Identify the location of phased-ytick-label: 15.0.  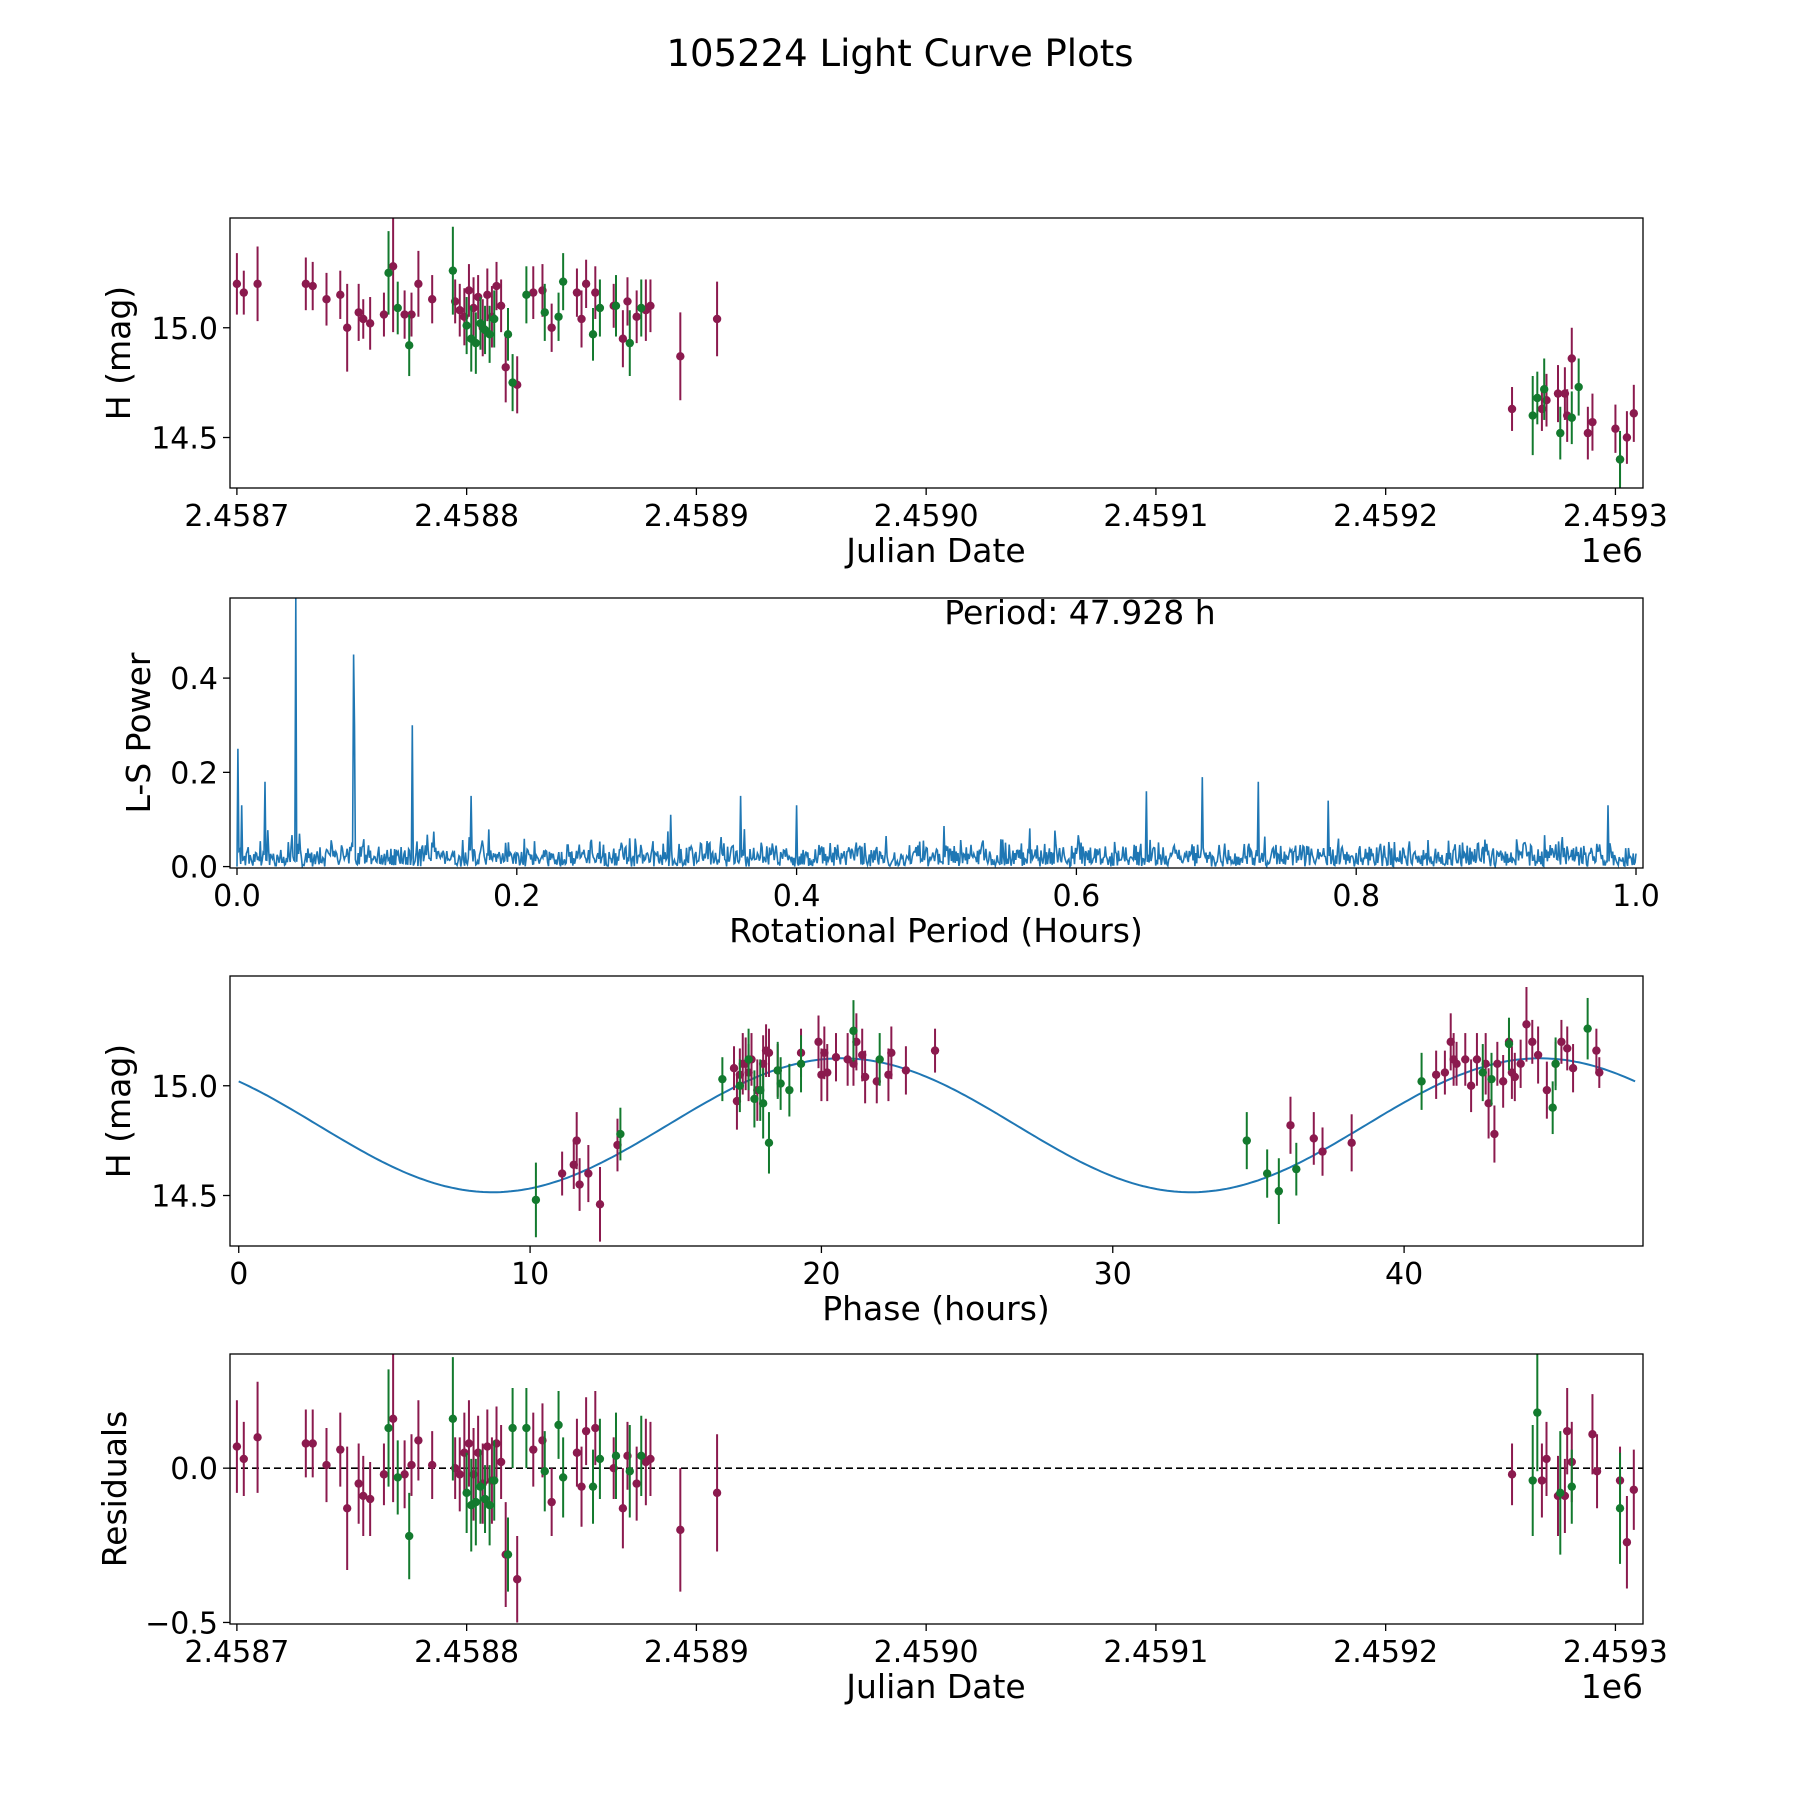
(184, 1087).